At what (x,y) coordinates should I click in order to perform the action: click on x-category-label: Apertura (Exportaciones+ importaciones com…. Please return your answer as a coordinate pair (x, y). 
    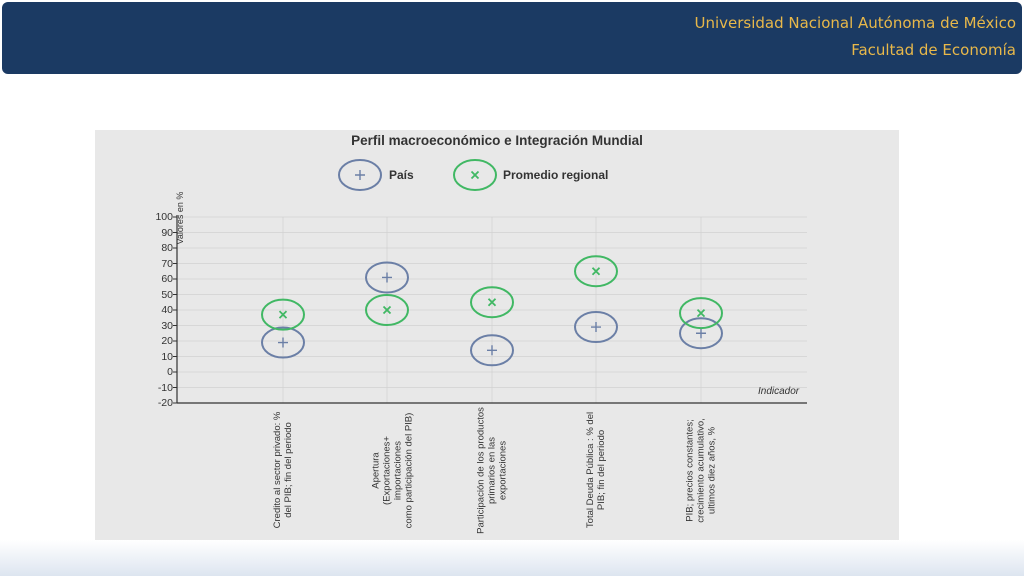
    Looking at the image, I should click on (392, 470).